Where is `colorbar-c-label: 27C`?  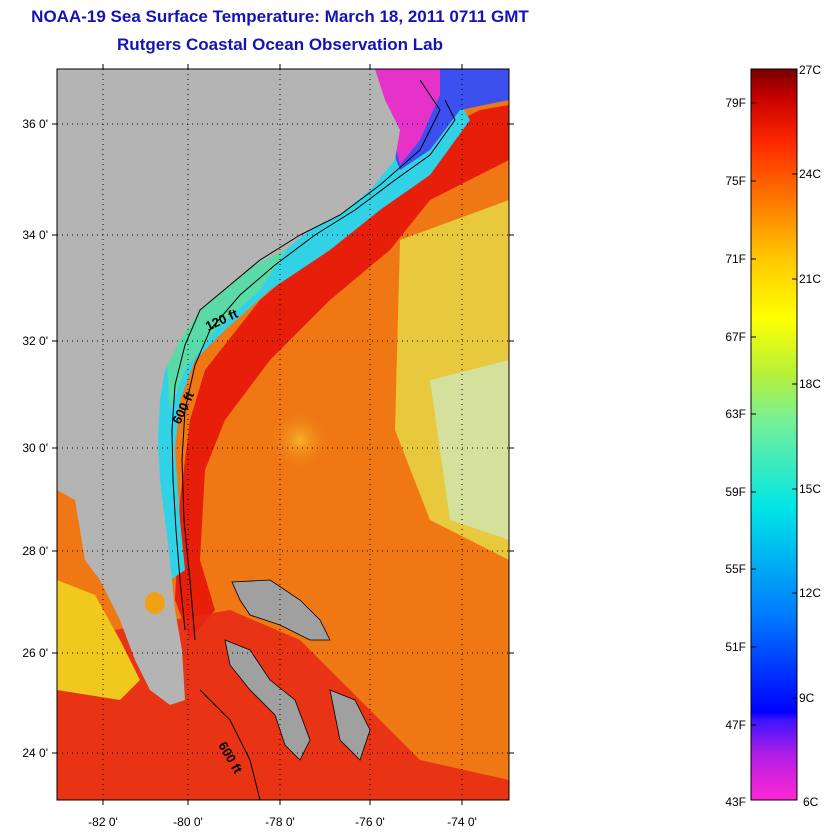 colorbar-c-label: 27C is located at coordinates (810, 70).